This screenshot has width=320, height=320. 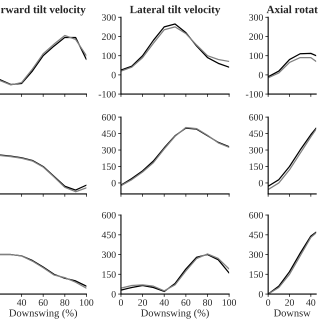 What do you see at coordinates (43, 10) in the screenshot?
I see `chart-title: rward tilt velocity` at bounding box center [43, 10].